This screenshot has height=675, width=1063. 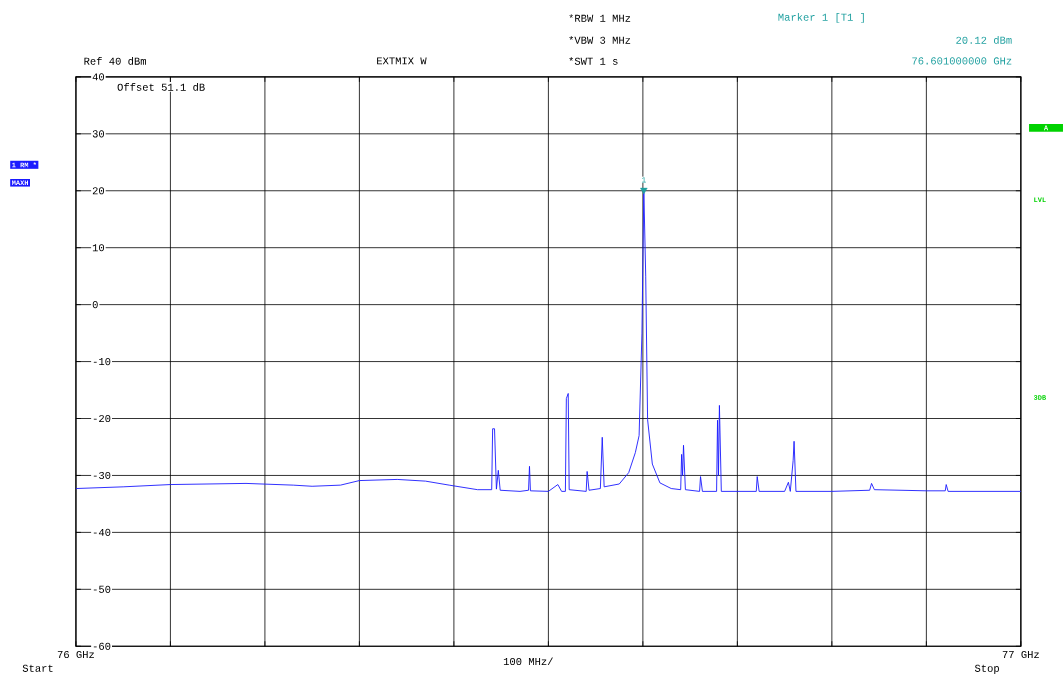 What do you see at coordinates (98, 134) in the screenshot?
I see `y-tick-label: 30` at bounding box center [98, 134].